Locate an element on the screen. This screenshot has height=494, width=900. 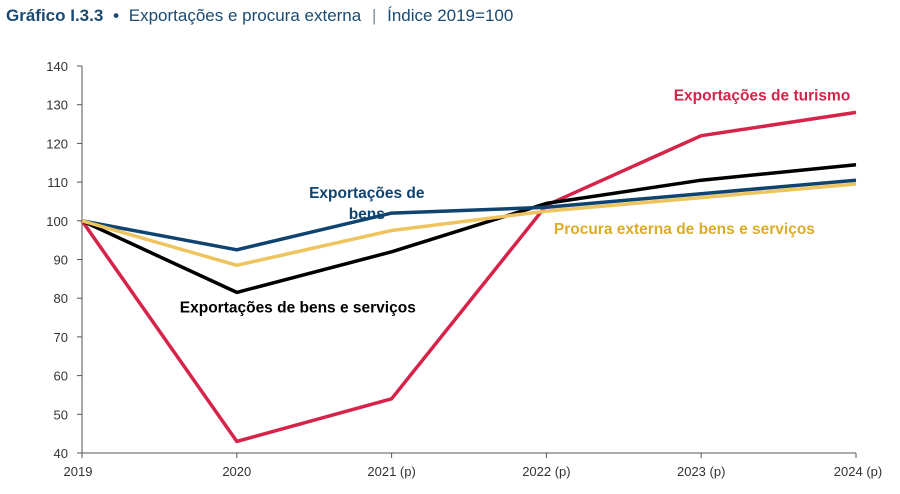
chart-label: Gráfico I.3.3 is located at coordinates (55, 15).